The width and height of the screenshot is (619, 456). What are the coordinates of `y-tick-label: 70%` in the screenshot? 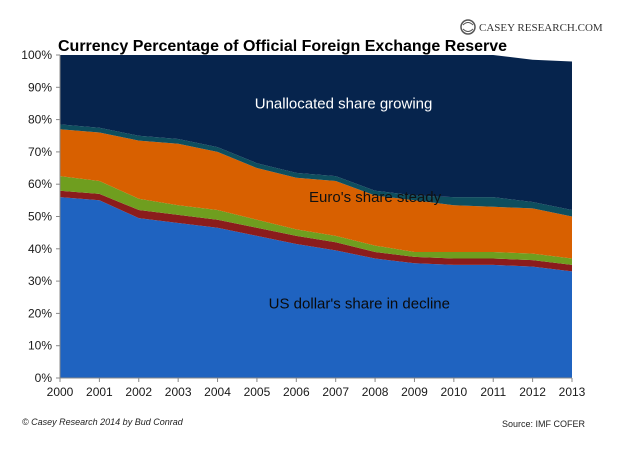 It's located at (40, 152).